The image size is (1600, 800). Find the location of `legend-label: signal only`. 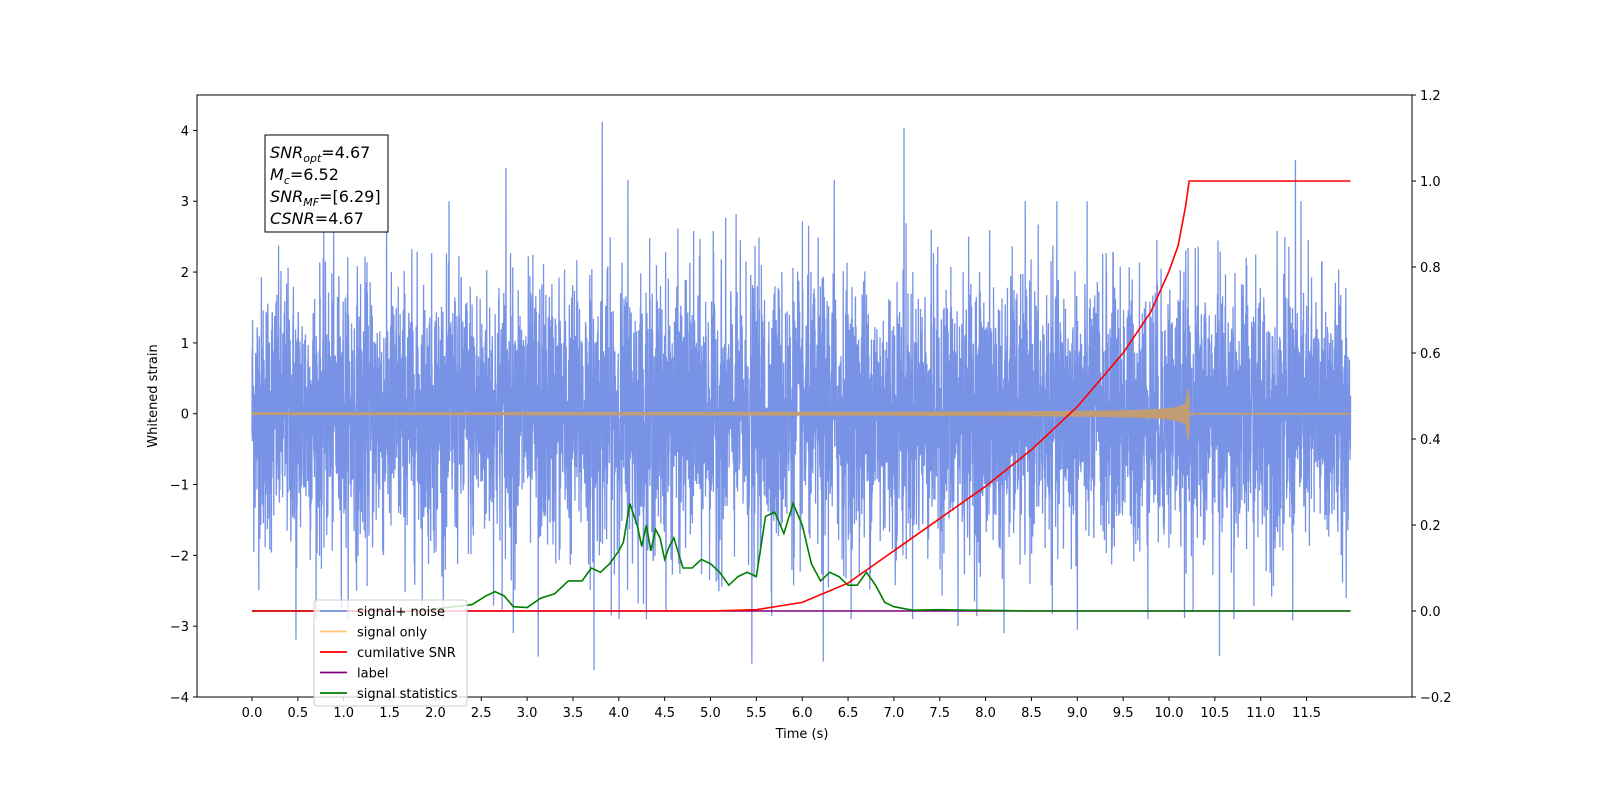

legend-label: signal only is located at coordinates (392, 633).